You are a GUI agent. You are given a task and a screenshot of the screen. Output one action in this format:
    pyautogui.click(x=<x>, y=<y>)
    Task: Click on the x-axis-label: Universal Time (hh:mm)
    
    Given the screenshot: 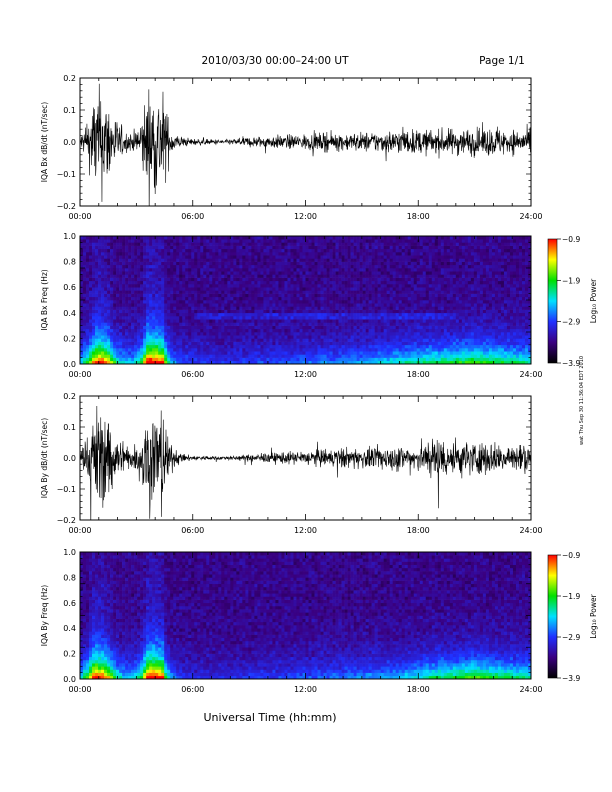 What is the action you would take?
    pyautogui.click(x=270, y=717)
    